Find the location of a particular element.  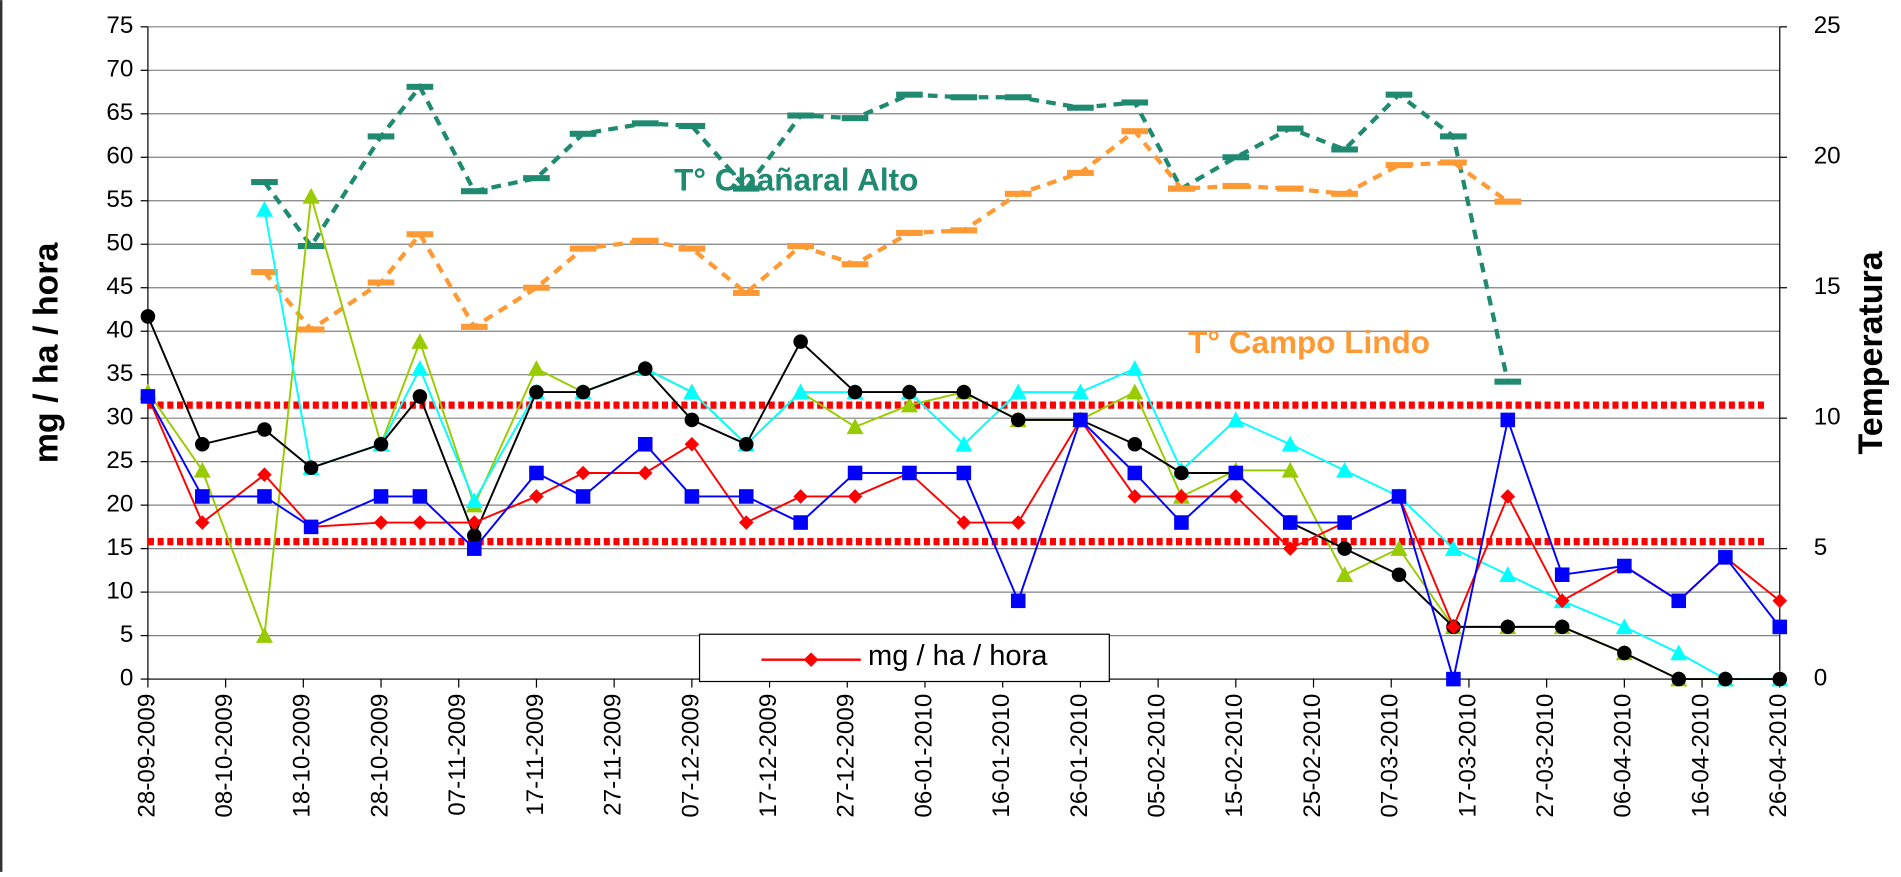

y-tick-label: 50 is located at coordinates (119, 243).